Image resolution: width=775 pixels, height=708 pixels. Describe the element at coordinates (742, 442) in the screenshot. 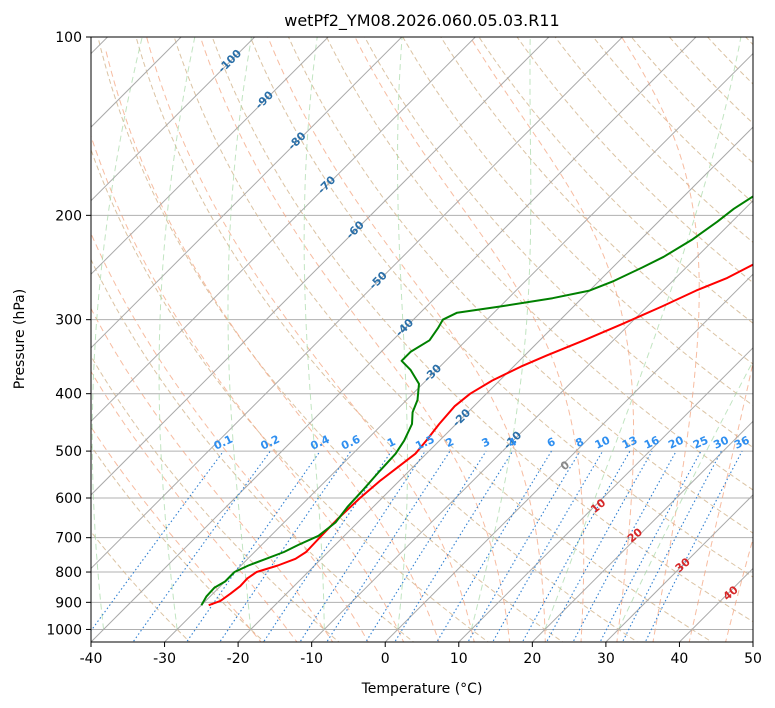

I see `mixing-ratio-label: 36` at that location.